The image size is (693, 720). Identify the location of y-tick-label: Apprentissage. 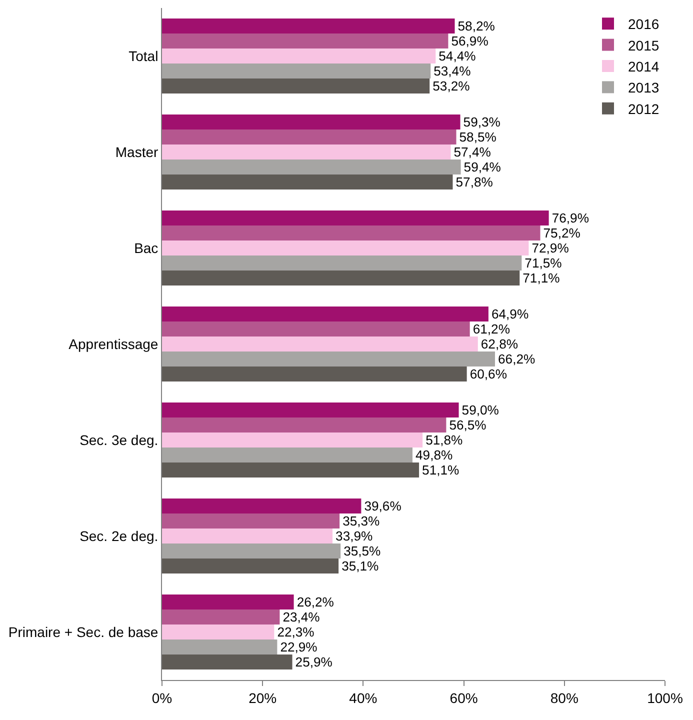
(113, 344).